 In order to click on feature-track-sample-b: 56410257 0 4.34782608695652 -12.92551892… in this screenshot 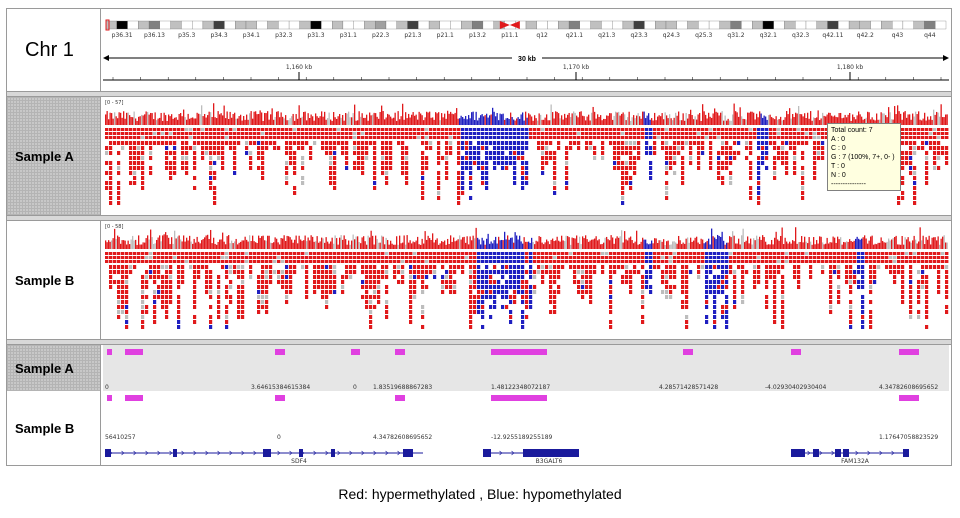, I will do `click(526, 428)`.